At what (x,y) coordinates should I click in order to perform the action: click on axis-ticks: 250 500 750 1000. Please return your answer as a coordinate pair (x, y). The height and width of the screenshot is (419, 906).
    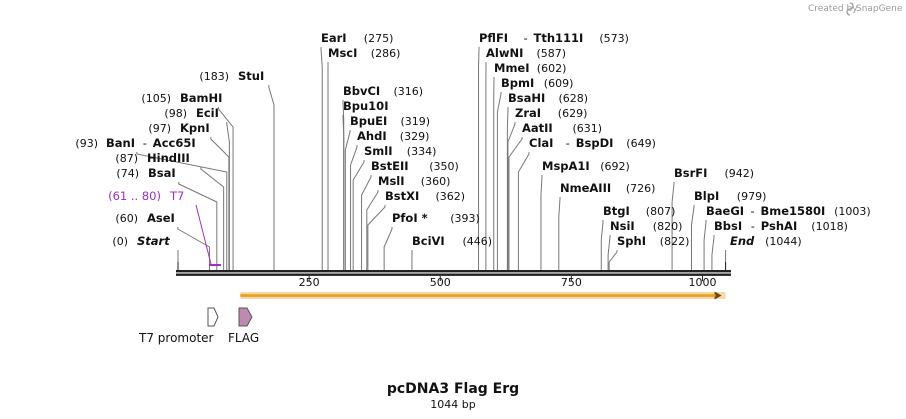
    Looking at the image, I should click on (452, 275).